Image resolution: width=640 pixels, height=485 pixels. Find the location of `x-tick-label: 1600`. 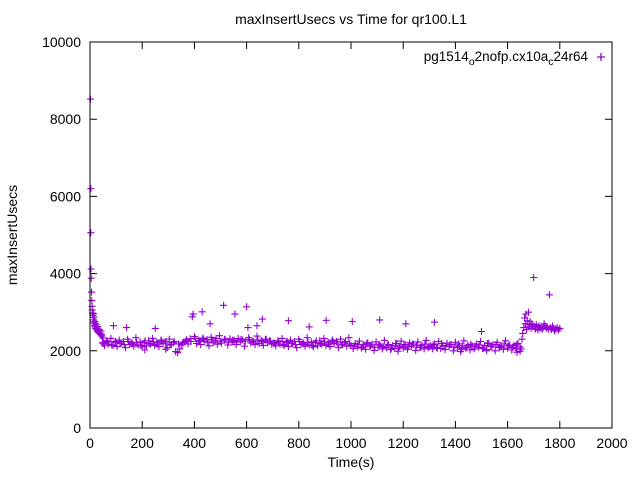

x-tick-label: 1600 is located at coordinates (507, 443).